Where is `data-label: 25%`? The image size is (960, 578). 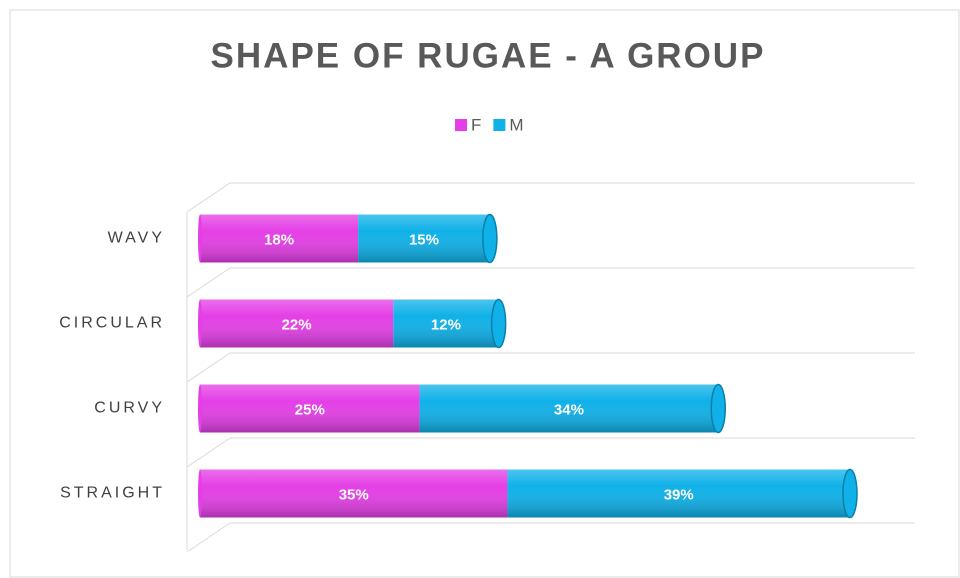 data-label: 25% is located at coordinates (310, 409).